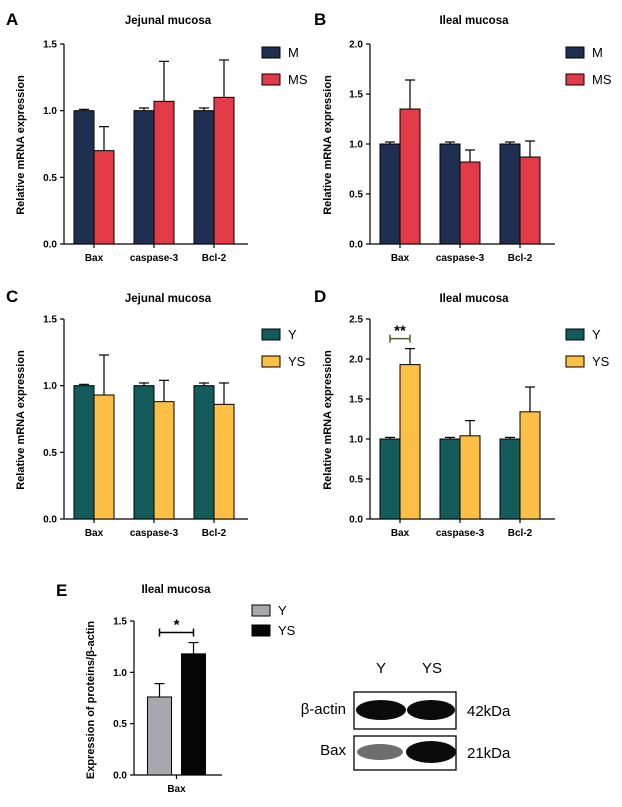 The height and width of the screenshot is (807, 622). What do you see at coordinates (282, 610) in the screenshot?
I see `panel-e-legend-label-y: Y` at bounding box center [282, 610].